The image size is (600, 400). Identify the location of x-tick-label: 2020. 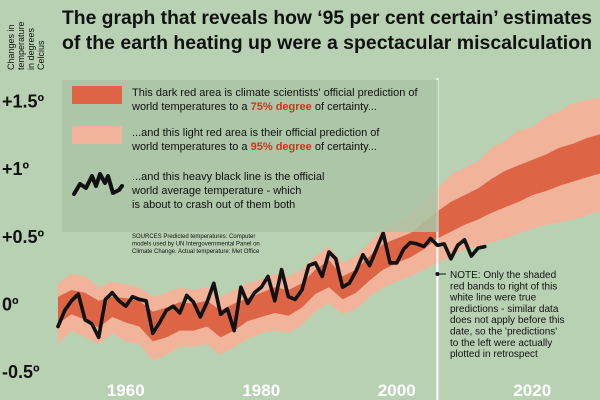
(532, 390).